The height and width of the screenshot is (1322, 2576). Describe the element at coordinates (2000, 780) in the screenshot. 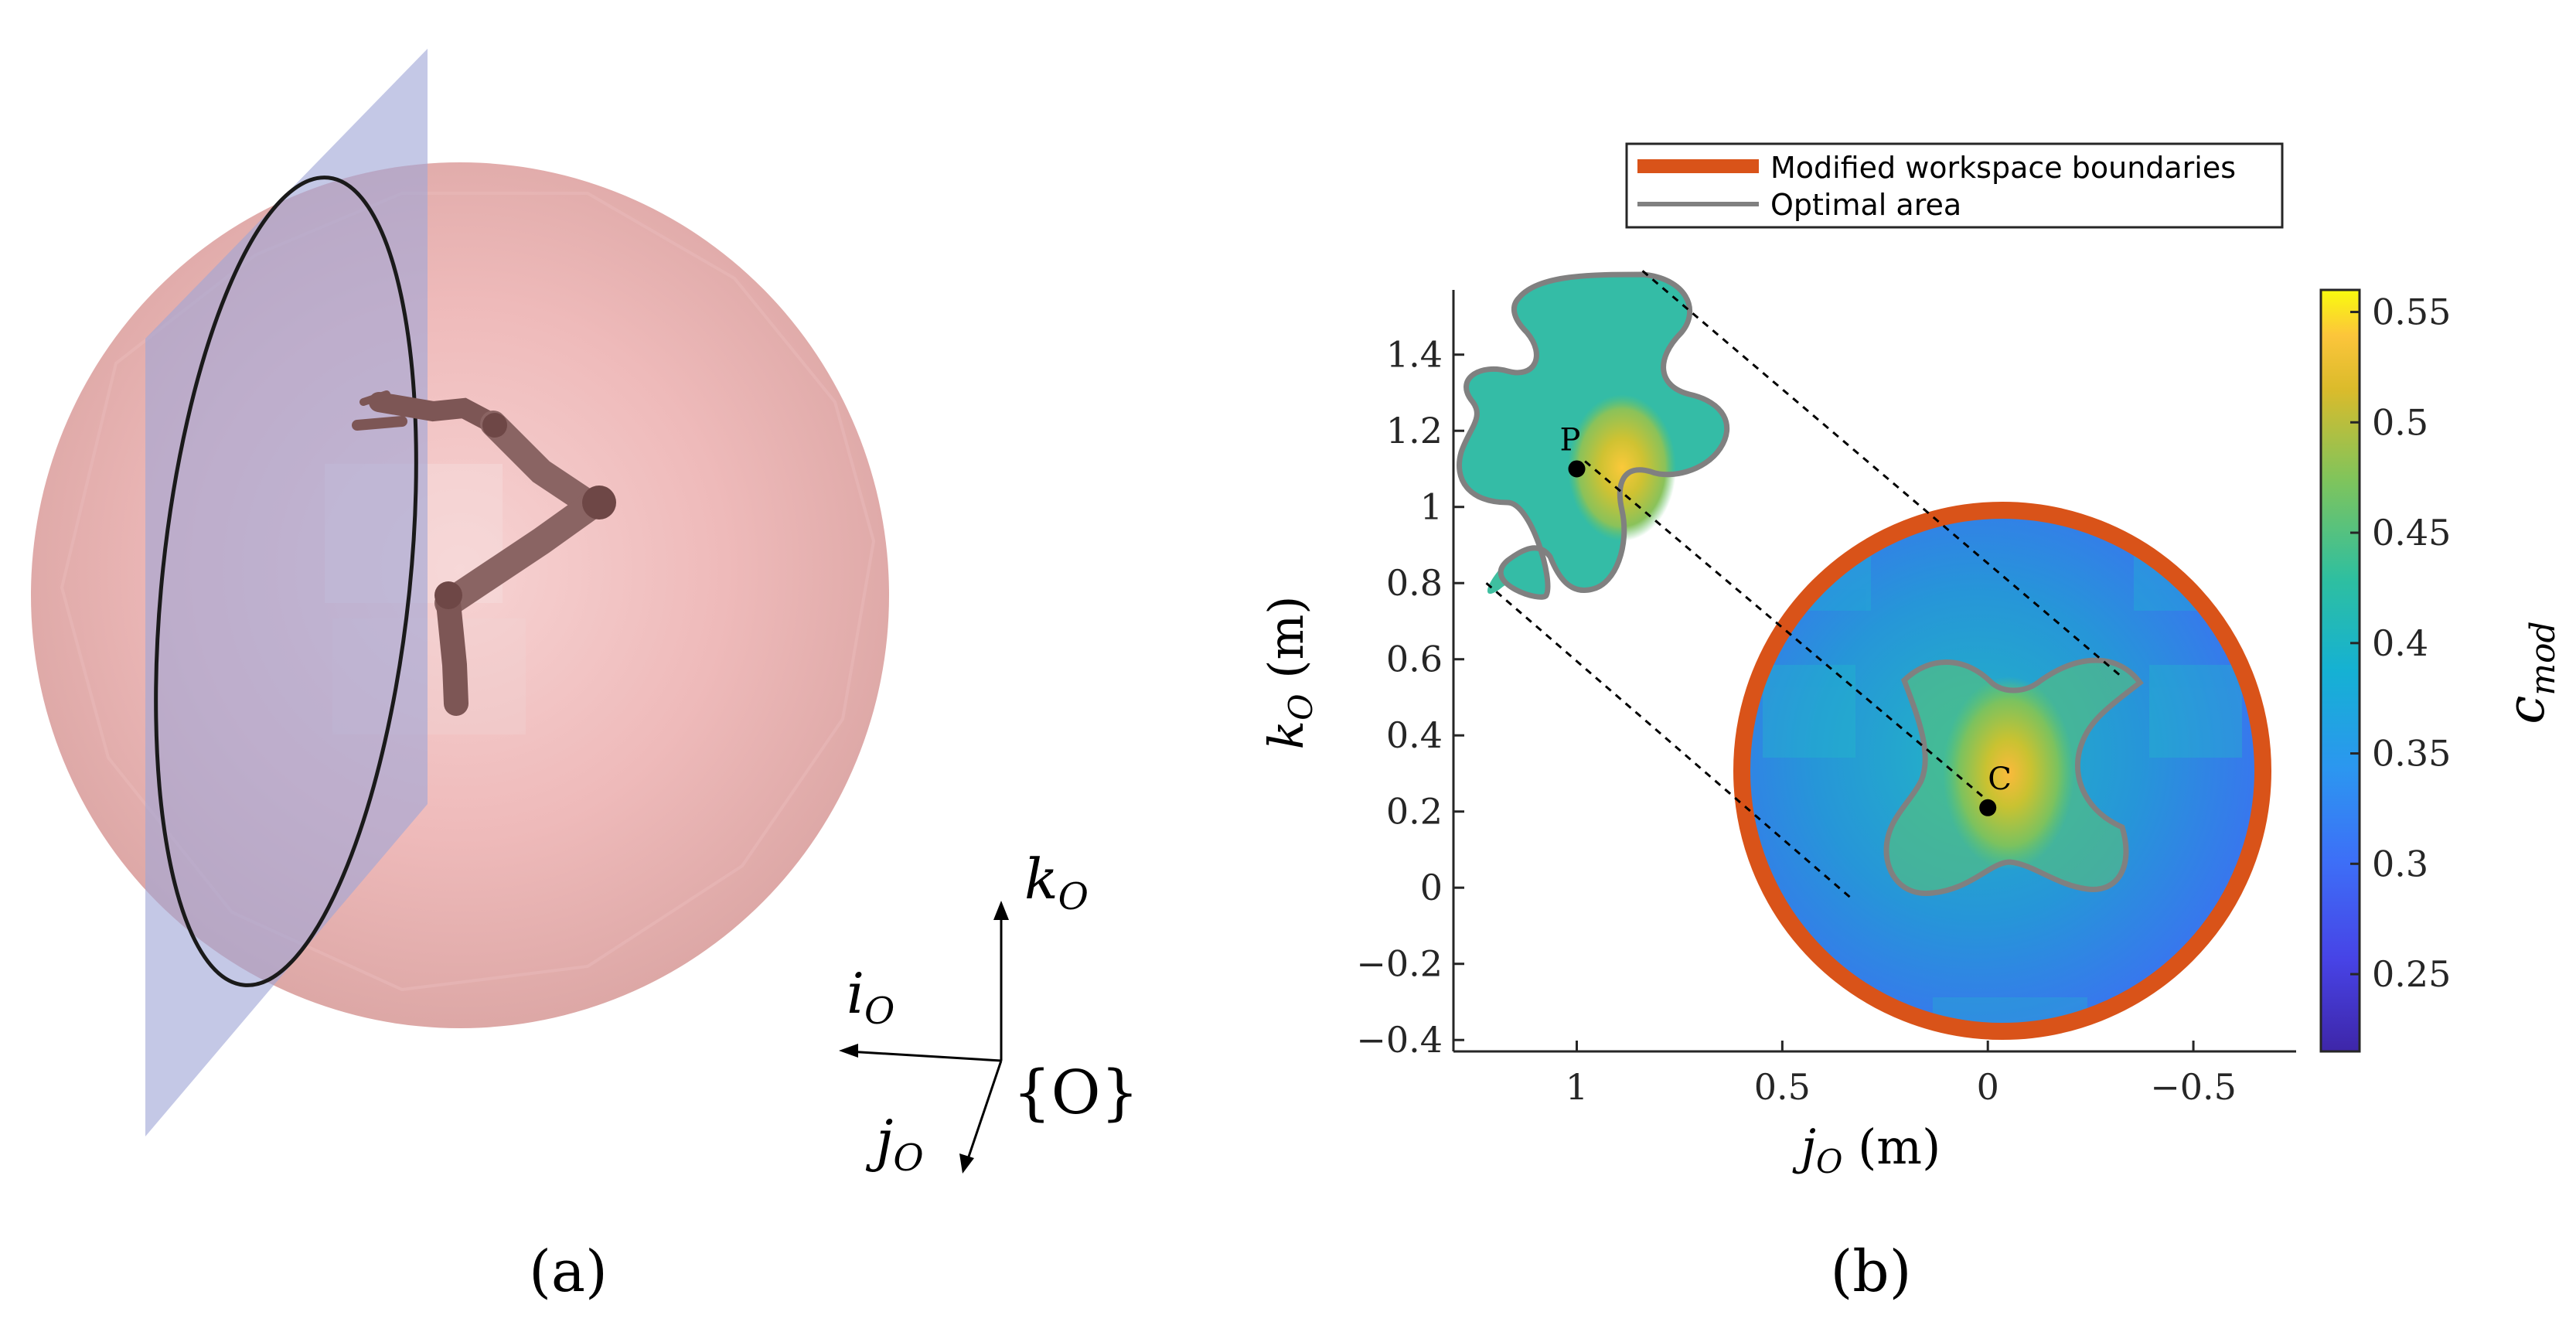

I see `point-label-c: C` at that location.